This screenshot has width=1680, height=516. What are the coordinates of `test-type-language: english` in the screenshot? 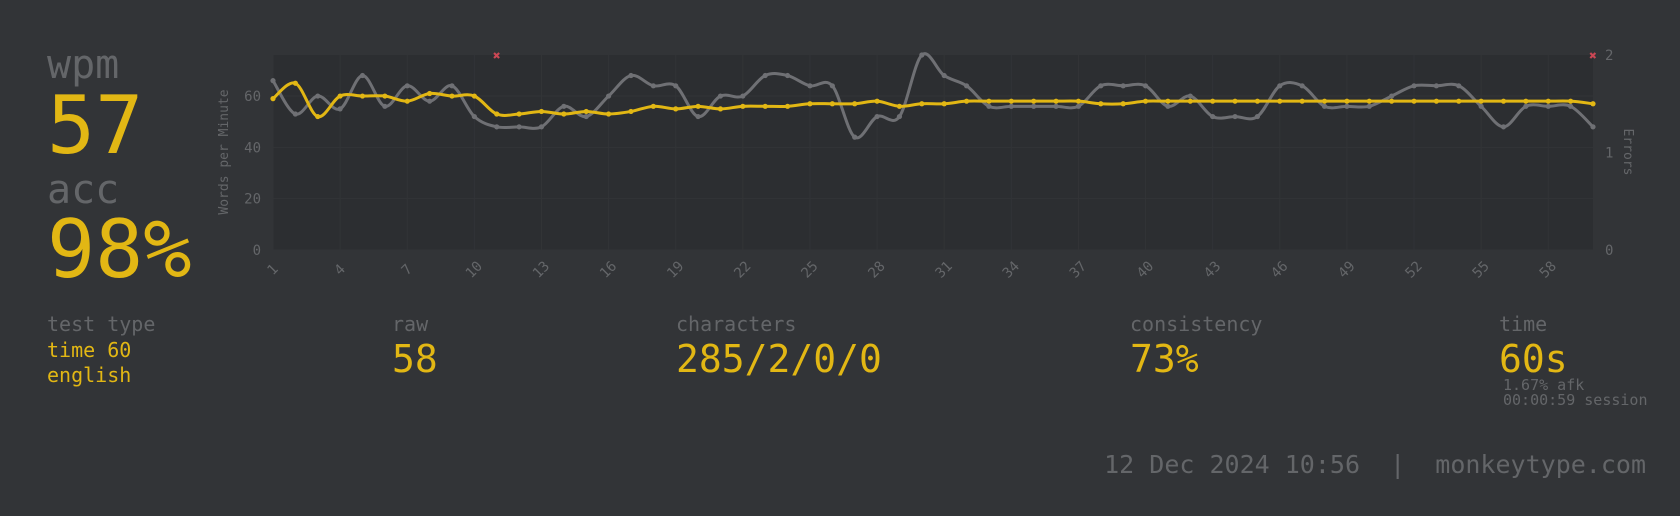 It's located at (89, 375).